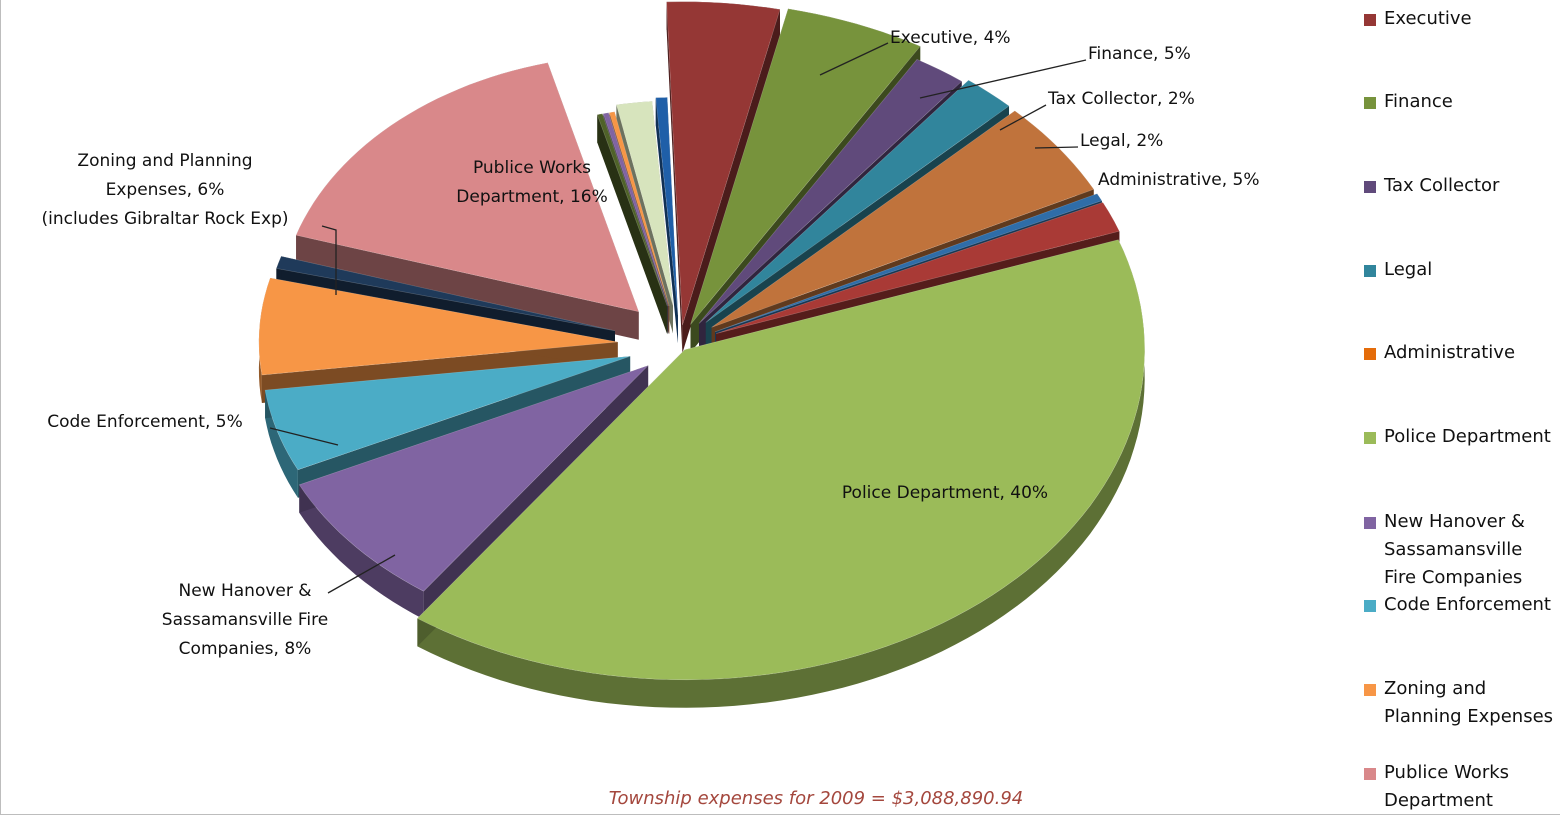  I want to click on legend-label: Code Enforcement, so click(1467, 604).